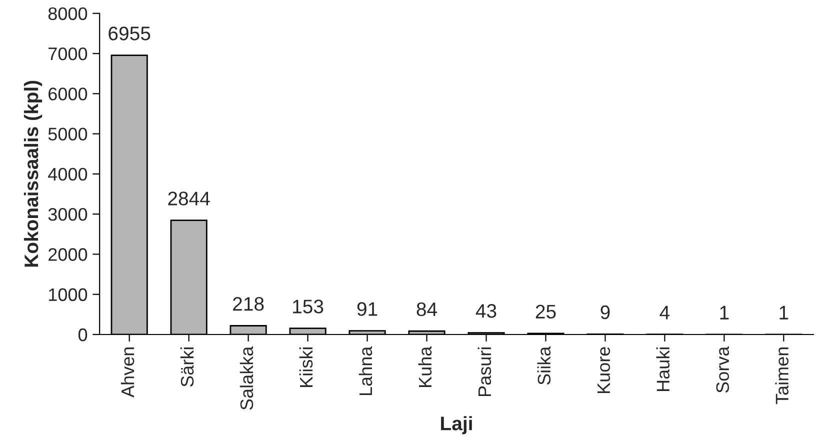 Image resolution: width=830 pixels, height=446 pixels. I want to click on x-tick-label: Siika, so click(544, 365).